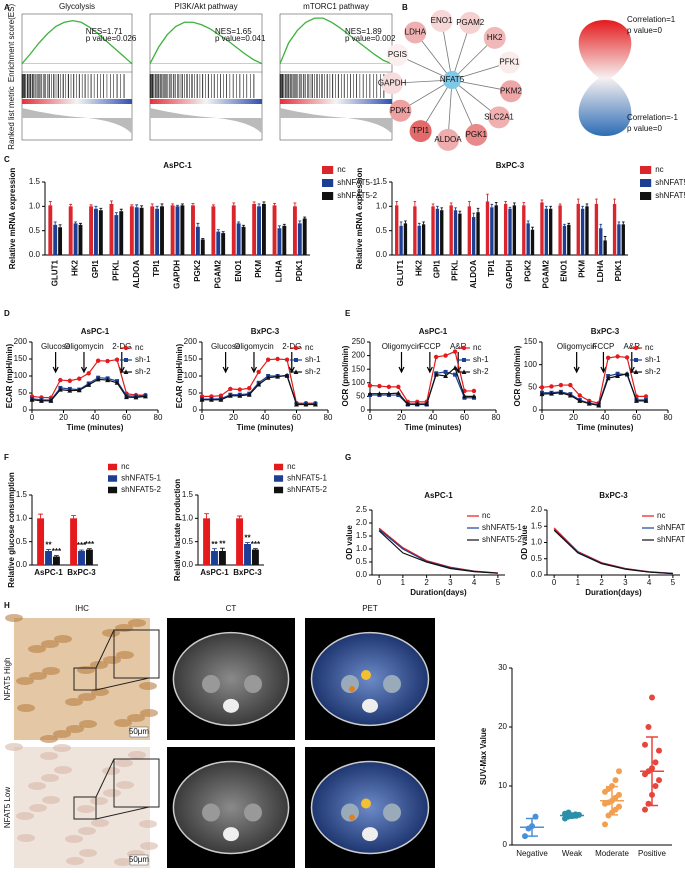 This screenshot has height=873, width=685. What do you see at coordinates (22, 517) in the screenshot?
I see `y-tick-label: 1.0` at bounding box center [22, 517].